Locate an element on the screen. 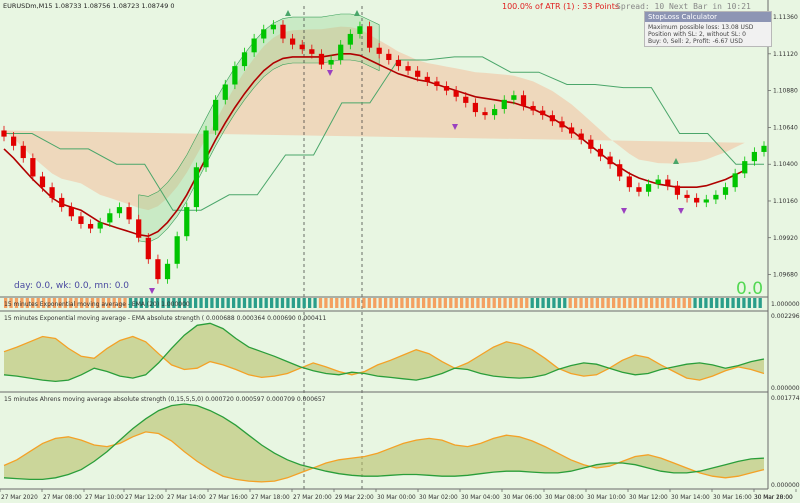  stoploss-positions: Position with SL: 2, without SL: 0 is located at coordinates (697, 34).